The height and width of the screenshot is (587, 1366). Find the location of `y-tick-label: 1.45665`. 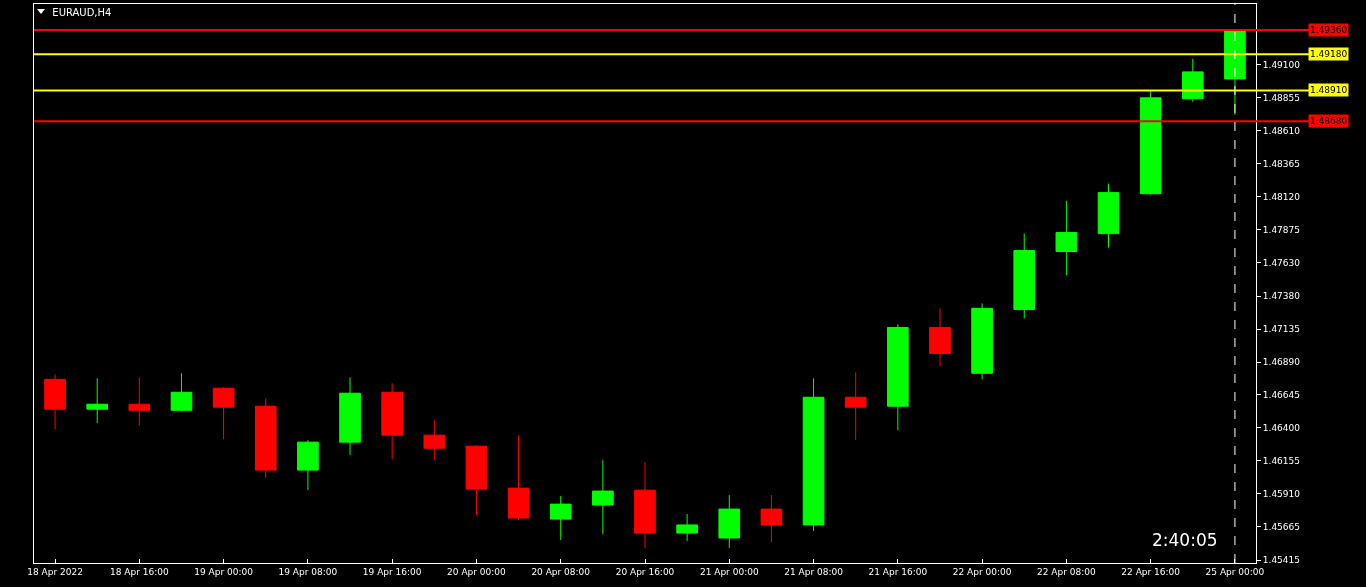

y-tick-label: 1.45665 is located at coordinates (1281, 526).